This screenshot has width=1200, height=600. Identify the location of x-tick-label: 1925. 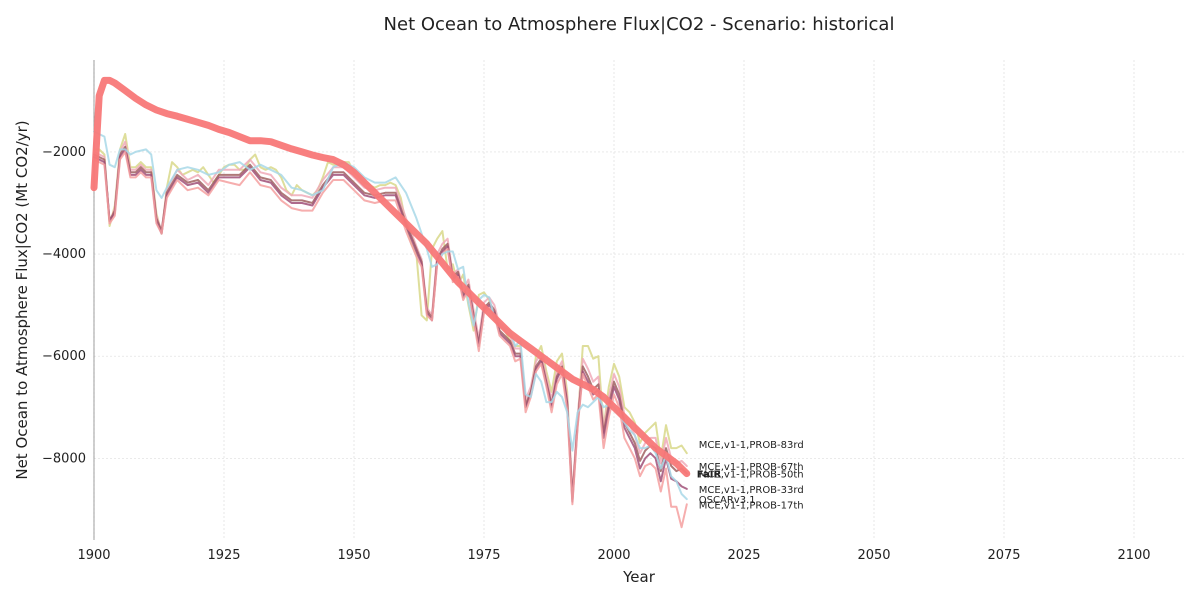
(223, 555).